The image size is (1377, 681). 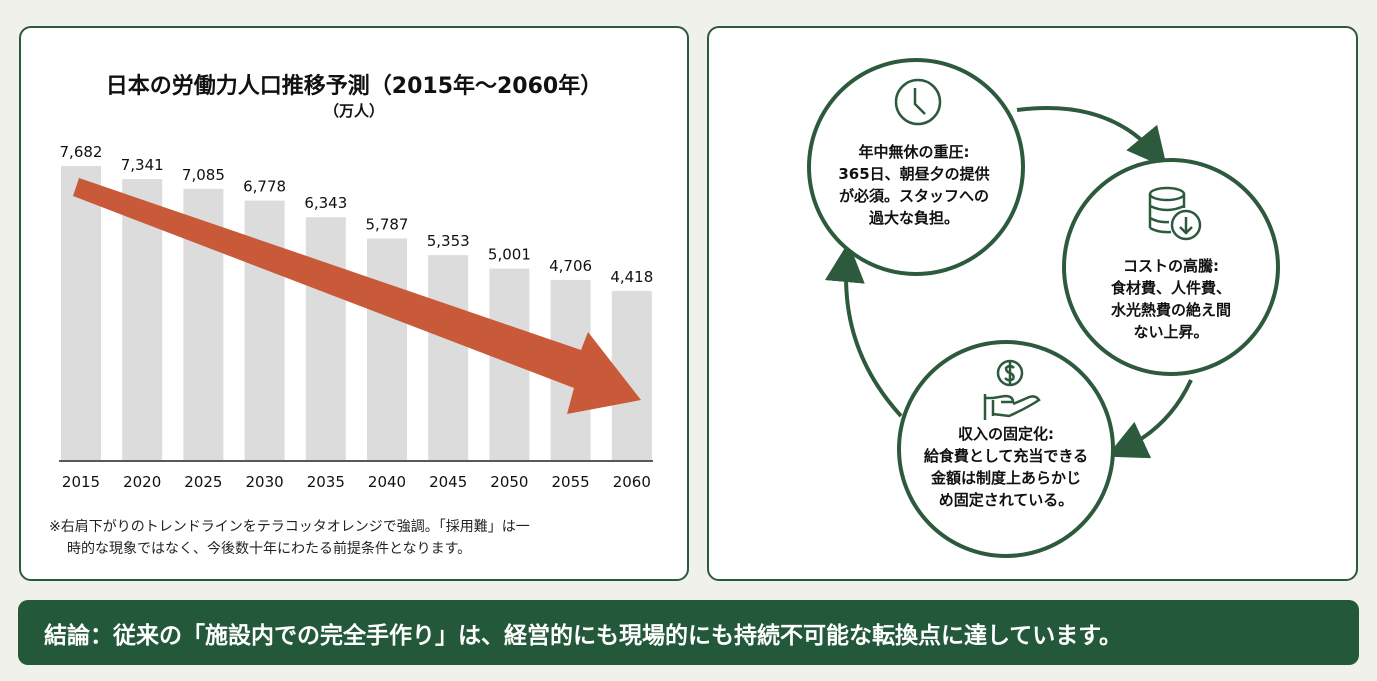 What do you see at coordinates (509, 255) in the screenshot?
I see `data-label: 5,001` at bounding box center [509, 255].